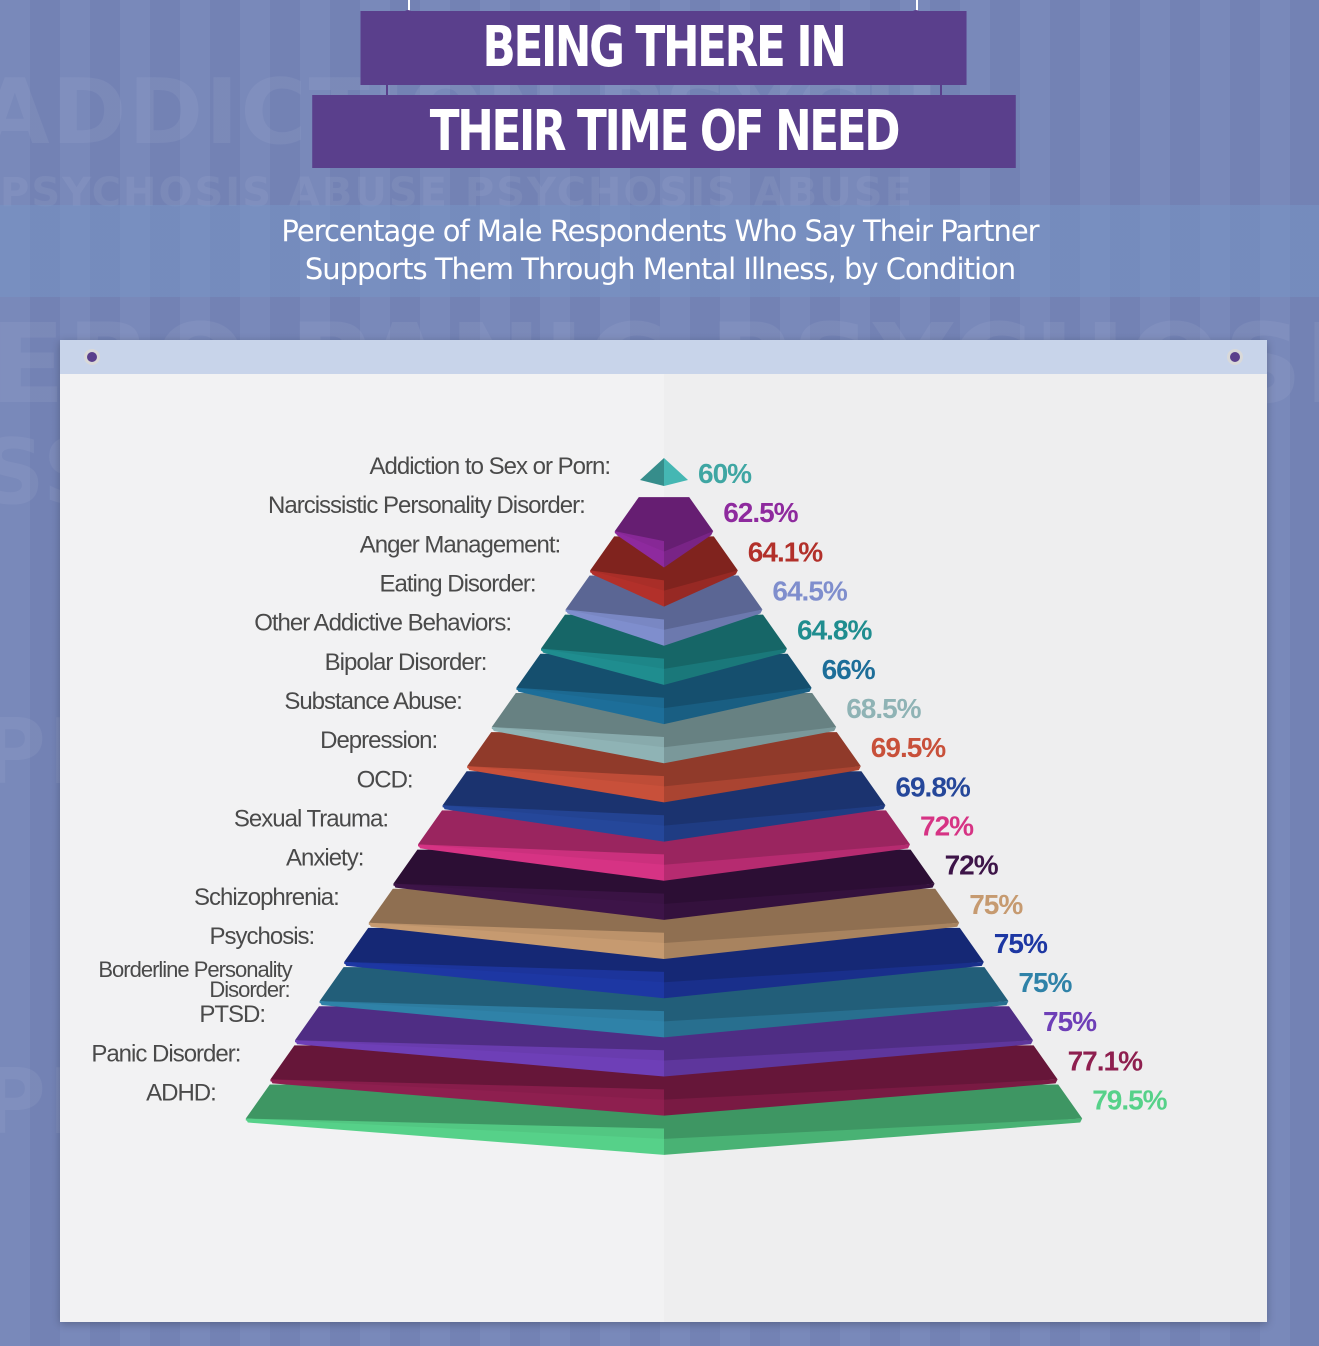 The image size is (1319, 1346). What do you see at coordinates (382, 623) in the screenshot?
I see `category-label: Other Addictive Behaviors:` at bounding box center [382, 623].